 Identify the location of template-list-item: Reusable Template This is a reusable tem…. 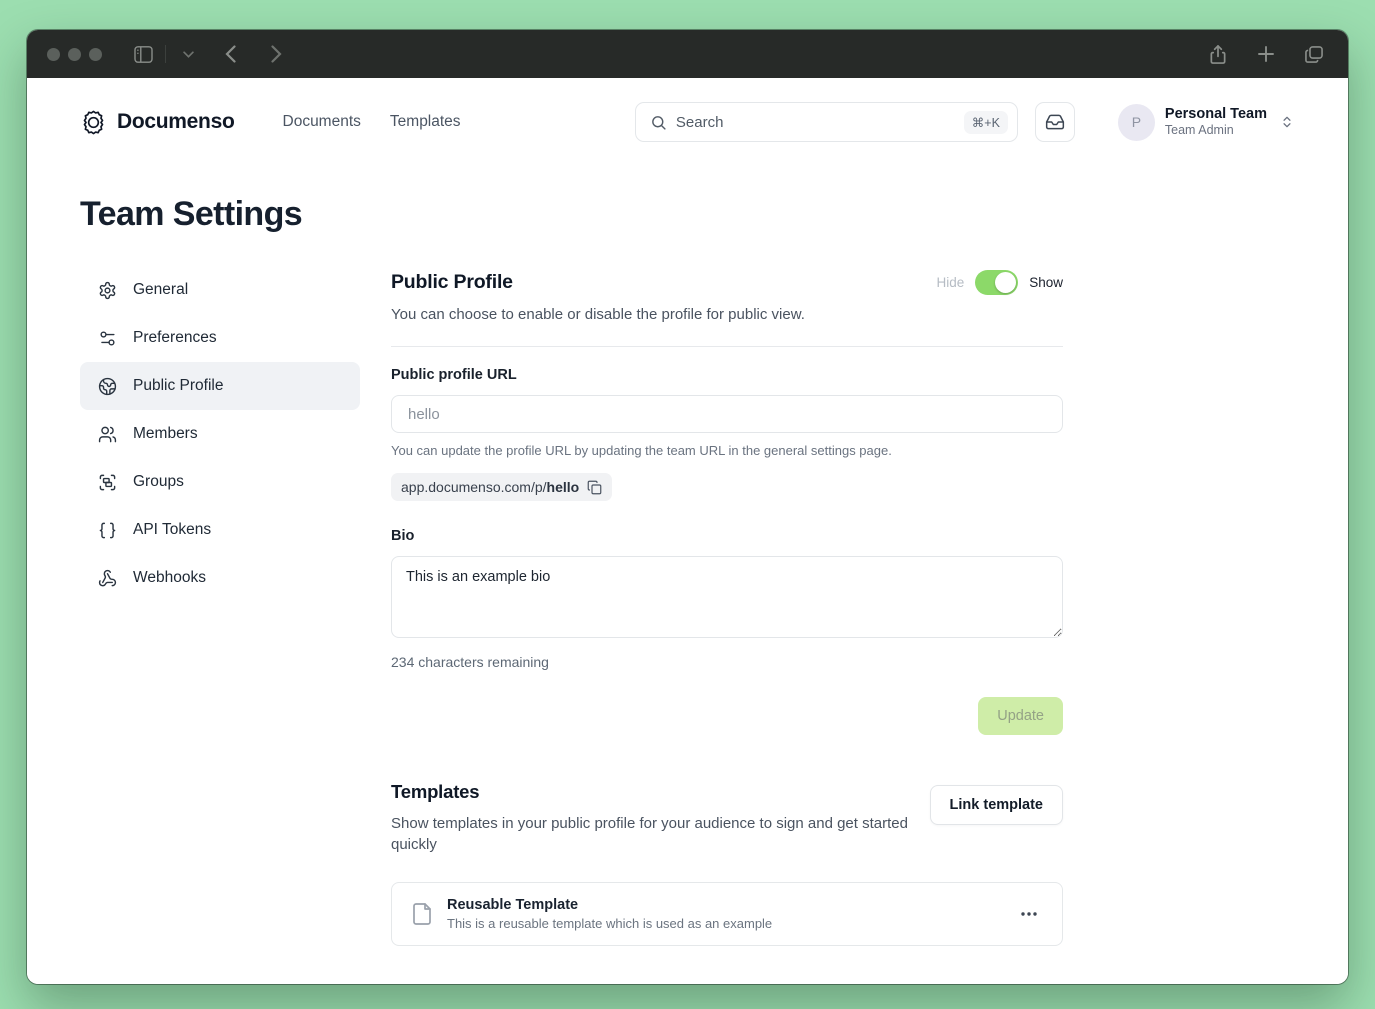
(727, 914).